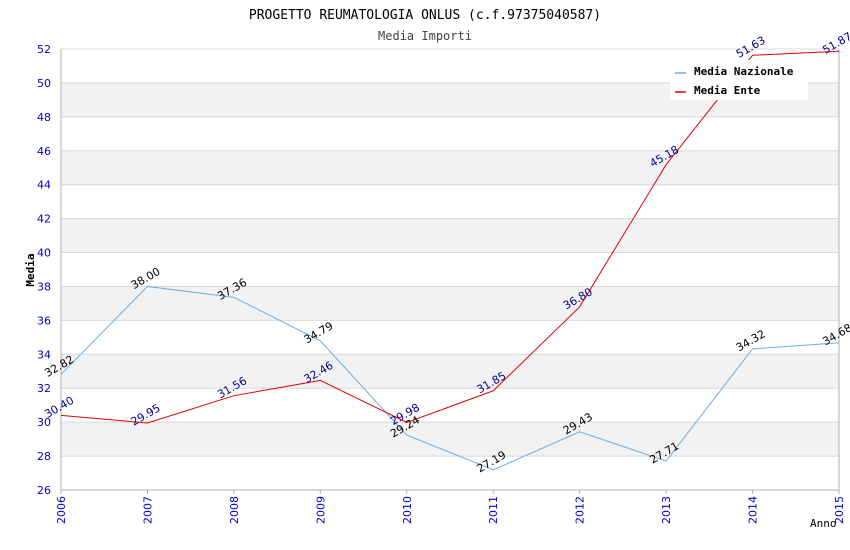 Image resolution: width=850 pixels, height=550 pixels. I want to click on data-label-media-ente: 30.40, so click(59, 407).